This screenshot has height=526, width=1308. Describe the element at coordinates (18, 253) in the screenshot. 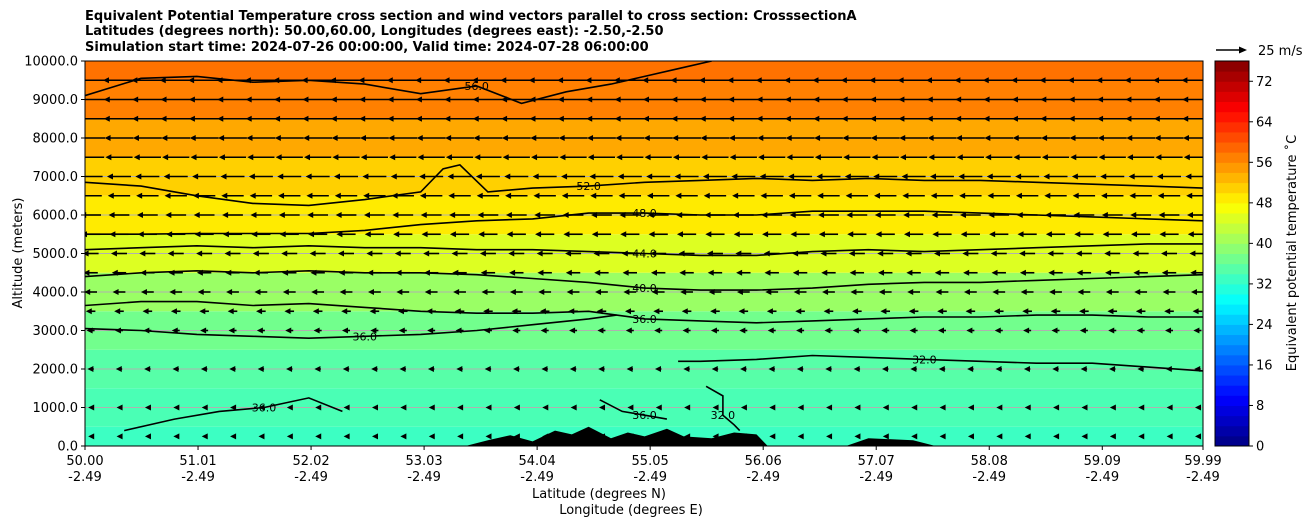

I see `y-axis-label: Altitude (meters)` at that location.